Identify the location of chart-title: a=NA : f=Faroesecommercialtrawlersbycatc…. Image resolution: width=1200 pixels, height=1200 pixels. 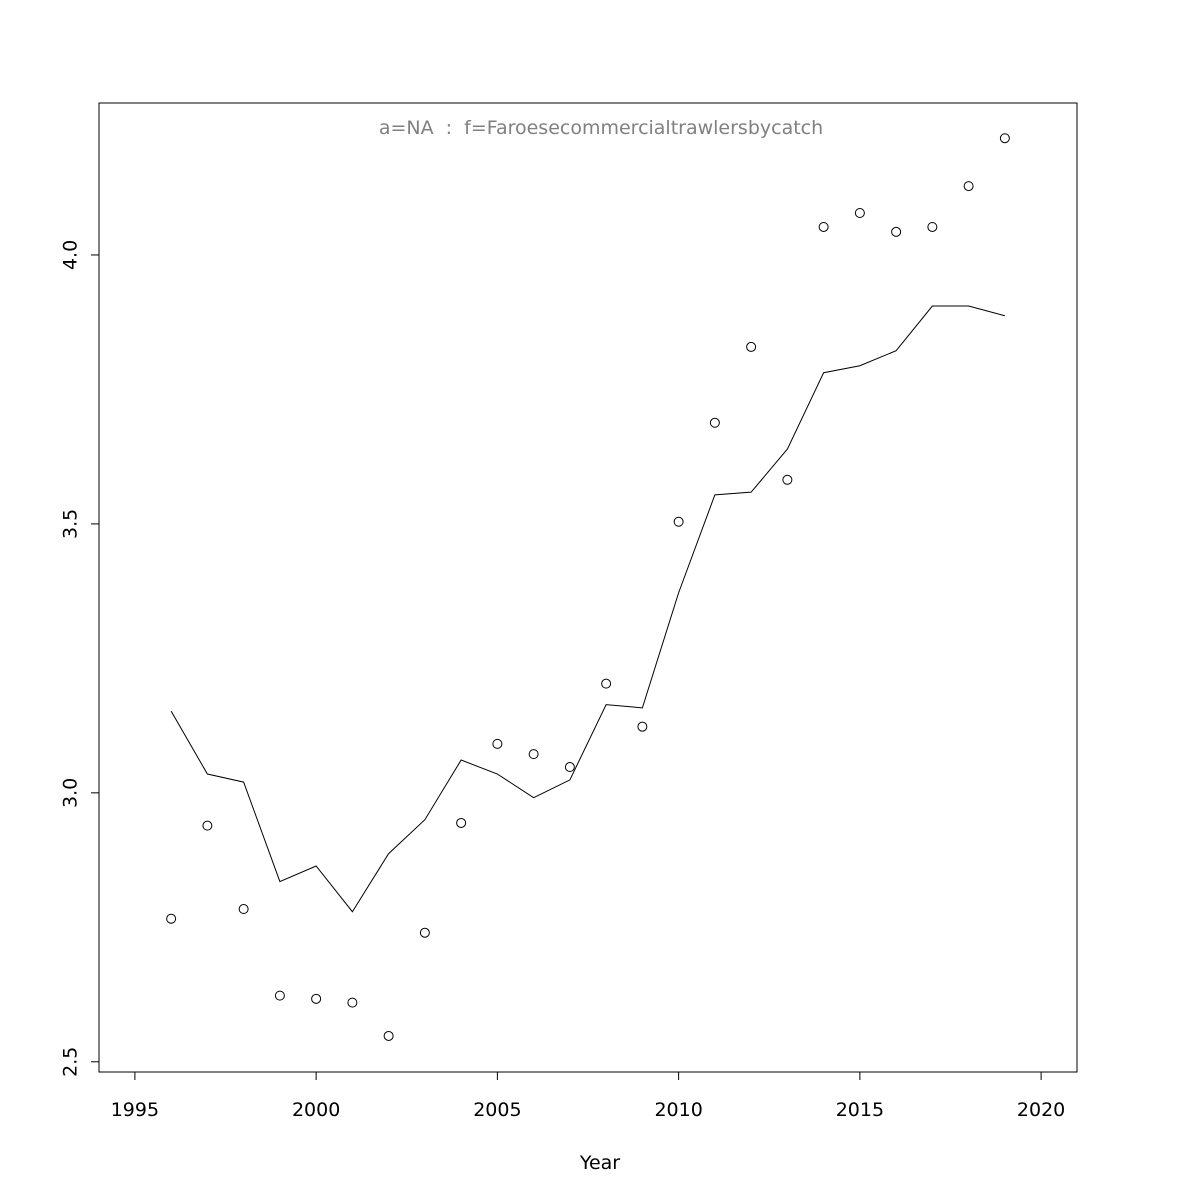
(601, 128).